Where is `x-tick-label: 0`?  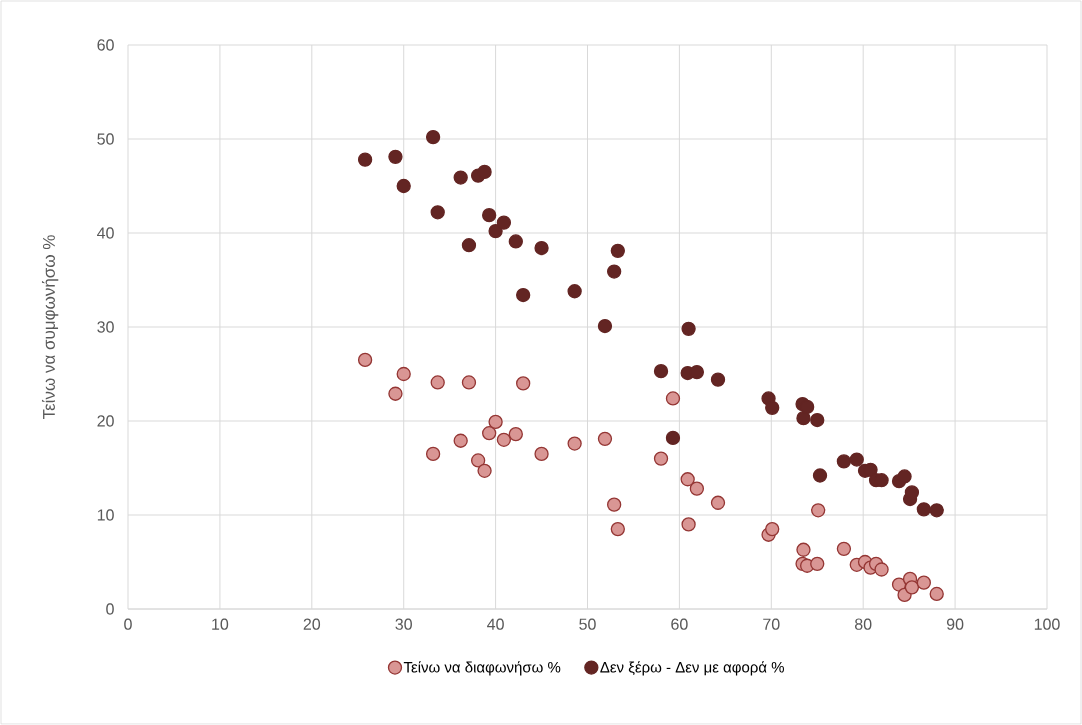 x-tick-label: 0 is located at coordinates (128, 624).